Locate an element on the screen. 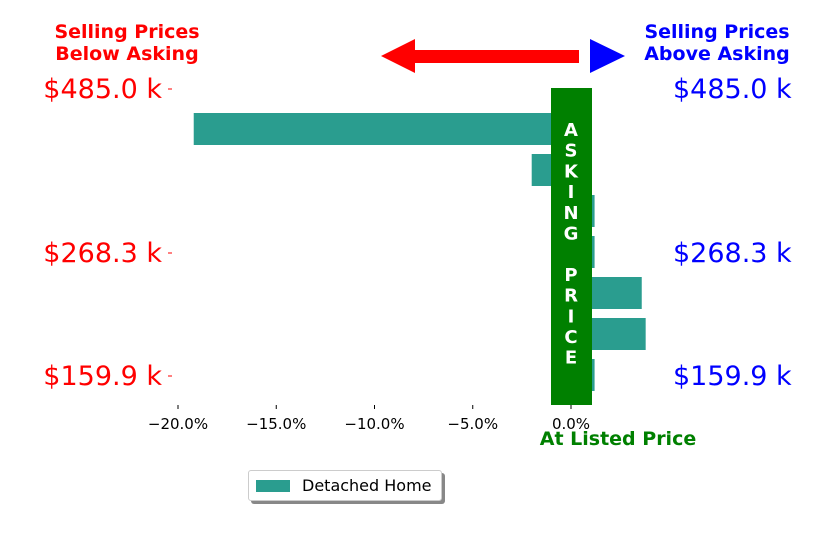  right-price-label-0: $485.0 k is located at coordinates (732, 89).